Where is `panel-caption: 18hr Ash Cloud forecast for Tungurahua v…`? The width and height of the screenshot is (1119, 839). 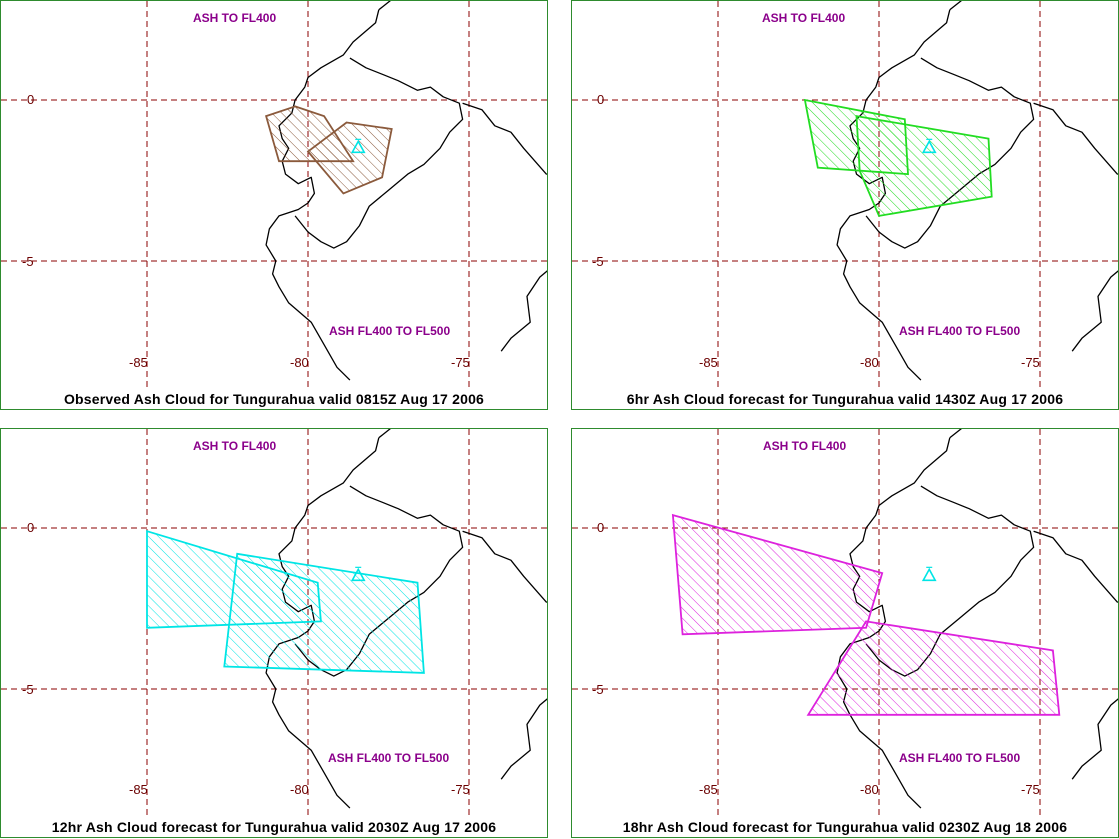
panel-caption: 18hr Ash Cloud forecast for Tungurahua v… is located at coordinates (845, 827).